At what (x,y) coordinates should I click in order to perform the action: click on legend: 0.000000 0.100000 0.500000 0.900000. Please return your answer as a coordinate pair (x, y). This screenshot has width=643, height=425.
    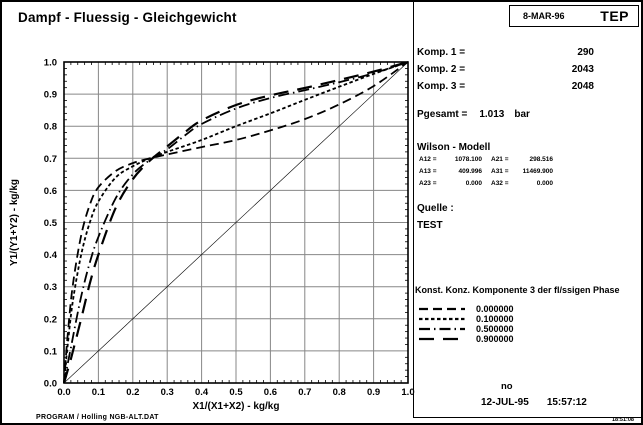
    Looking at the image, I should click on (466, 324).